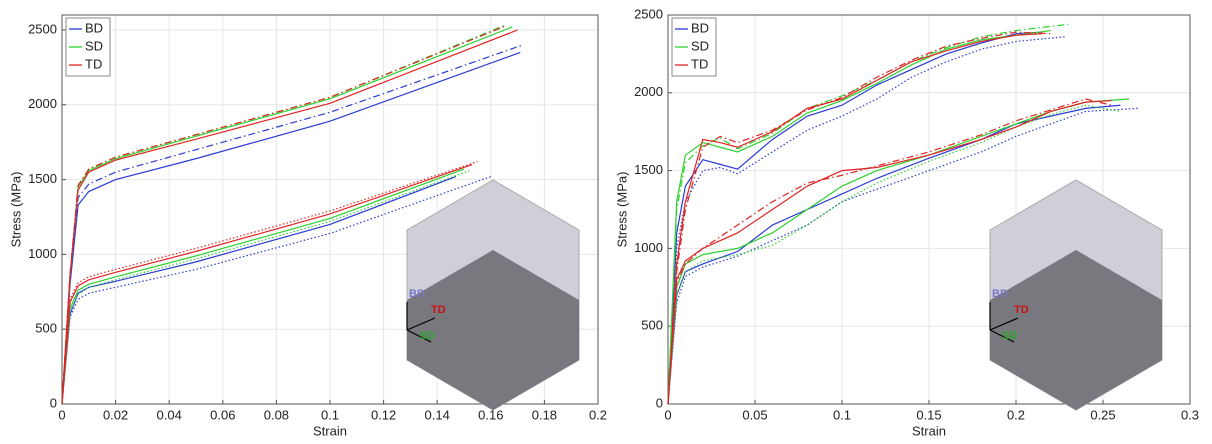  Describe the element at coordinates (115, 414) in the screenshot. I see `x-tick-label: 0.02` at that location.